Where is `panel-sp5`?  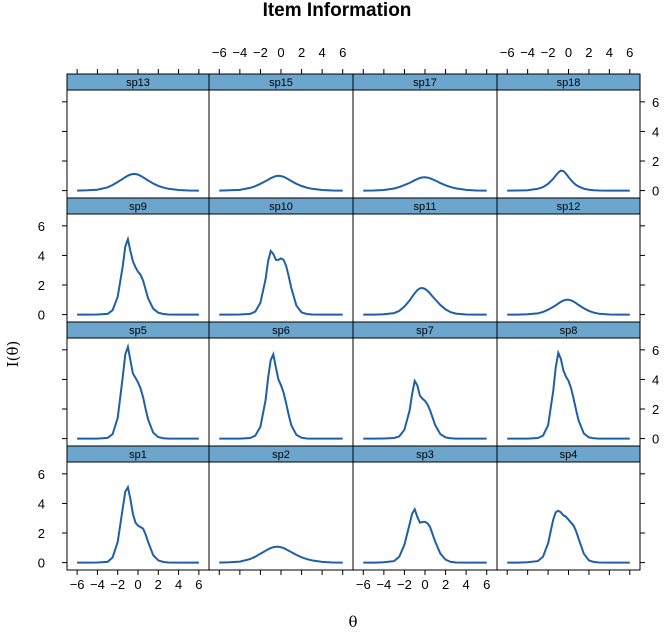
panel-sp5 is located at coordinates (138, 392).